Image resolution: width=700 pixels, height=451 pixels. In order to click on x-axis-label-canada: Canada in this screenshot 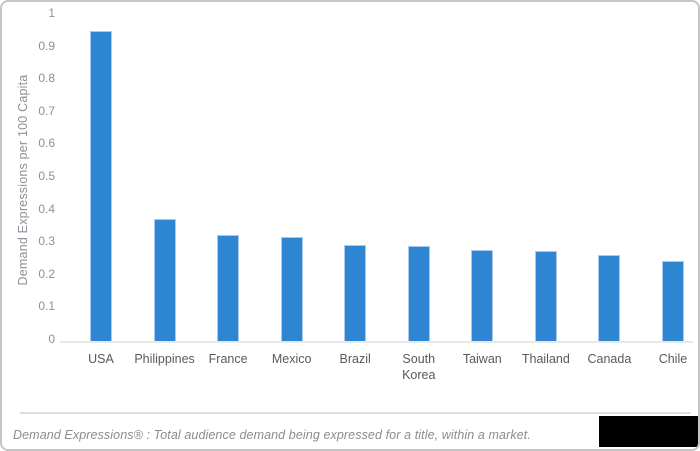, I will do `click(609, 359)`.